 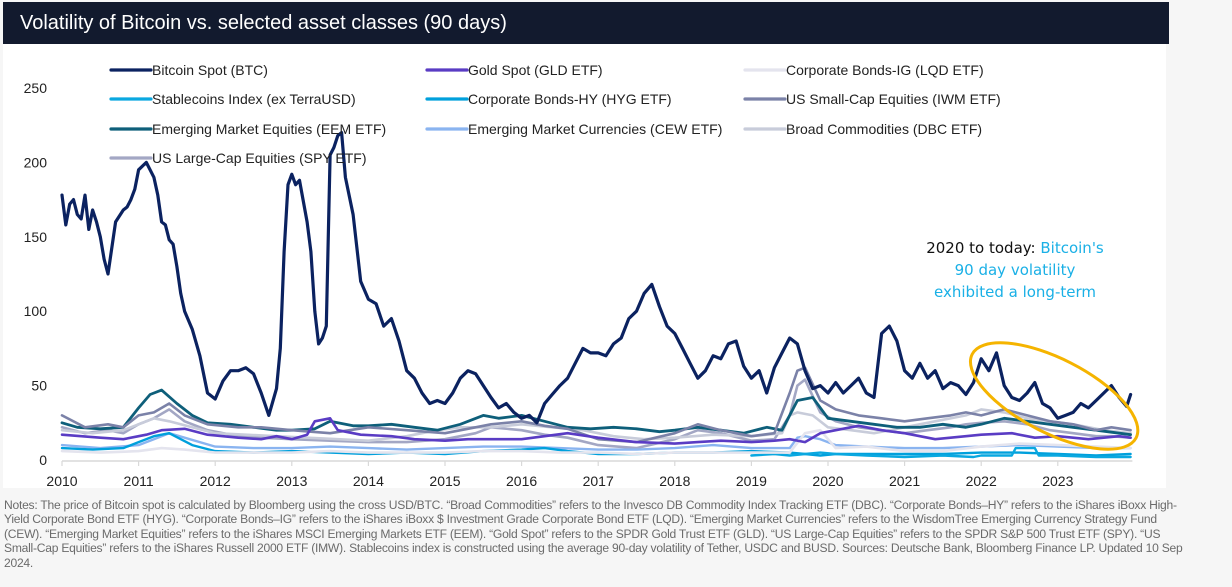 I want to click on legend-label: US Large-Cap Equities (SPY ETF), so click(x=259, y=158).